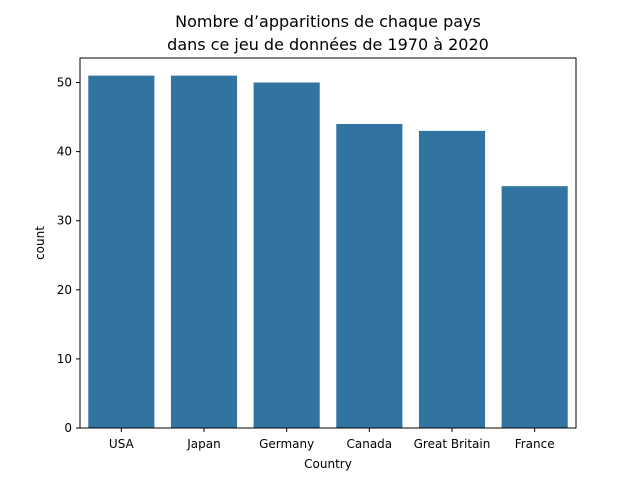 The width and height of the screenshot is (640, 480). What do you see at coordinates (121, 252) in the screenshot?
I see `bar-usa` at bounding box center [121, 252].